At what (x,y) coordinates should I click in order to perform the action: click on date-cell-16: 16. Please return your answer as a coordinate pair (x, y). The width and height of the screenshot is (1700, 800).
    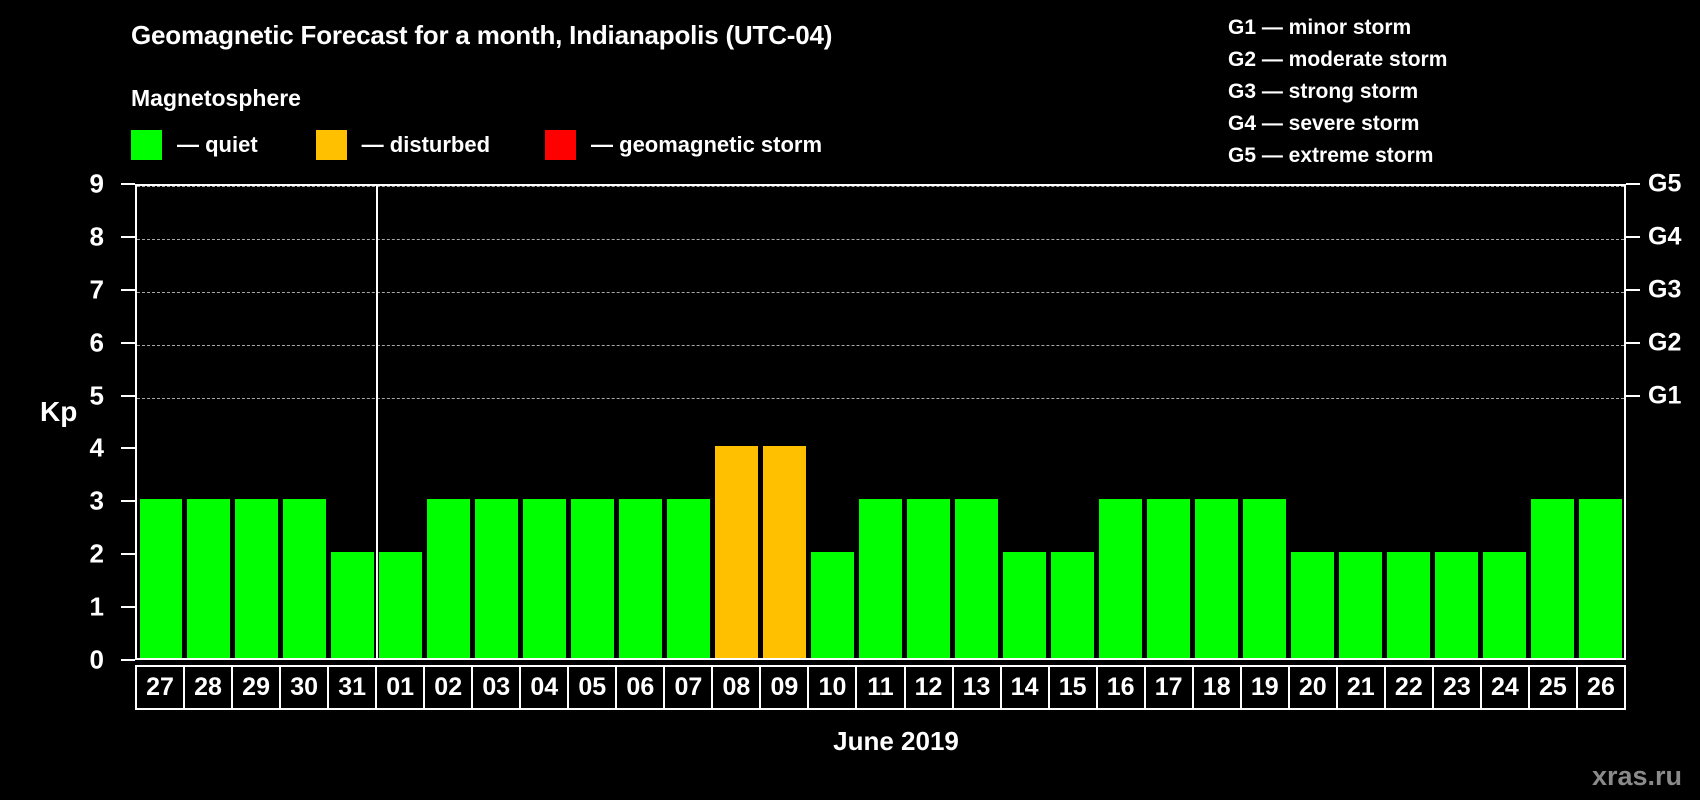
    Looking at the image, I should click on (1121, 687).